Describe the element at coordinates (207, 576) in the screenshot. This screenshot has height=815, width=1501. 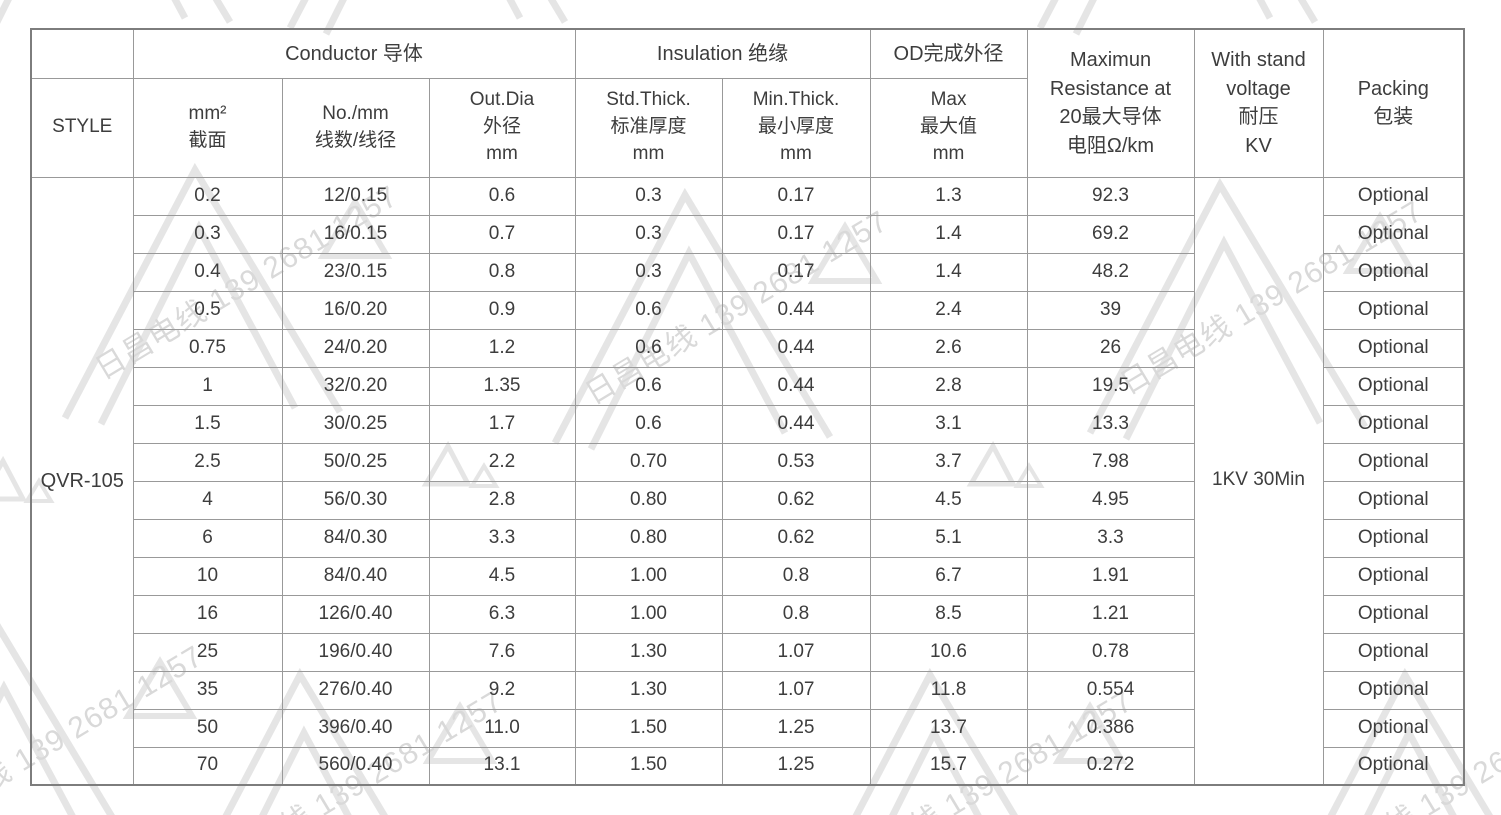
I see `cell-mm2: 10` at that location.